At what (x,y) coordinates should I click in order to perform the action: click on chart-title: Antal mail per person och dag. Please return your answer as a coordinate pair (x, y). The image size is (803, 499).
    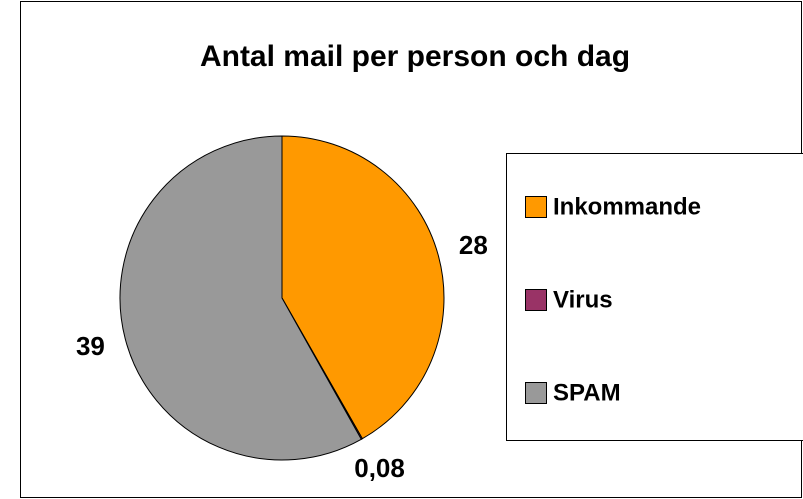
    Looking at the image, I should click on (415, 56).